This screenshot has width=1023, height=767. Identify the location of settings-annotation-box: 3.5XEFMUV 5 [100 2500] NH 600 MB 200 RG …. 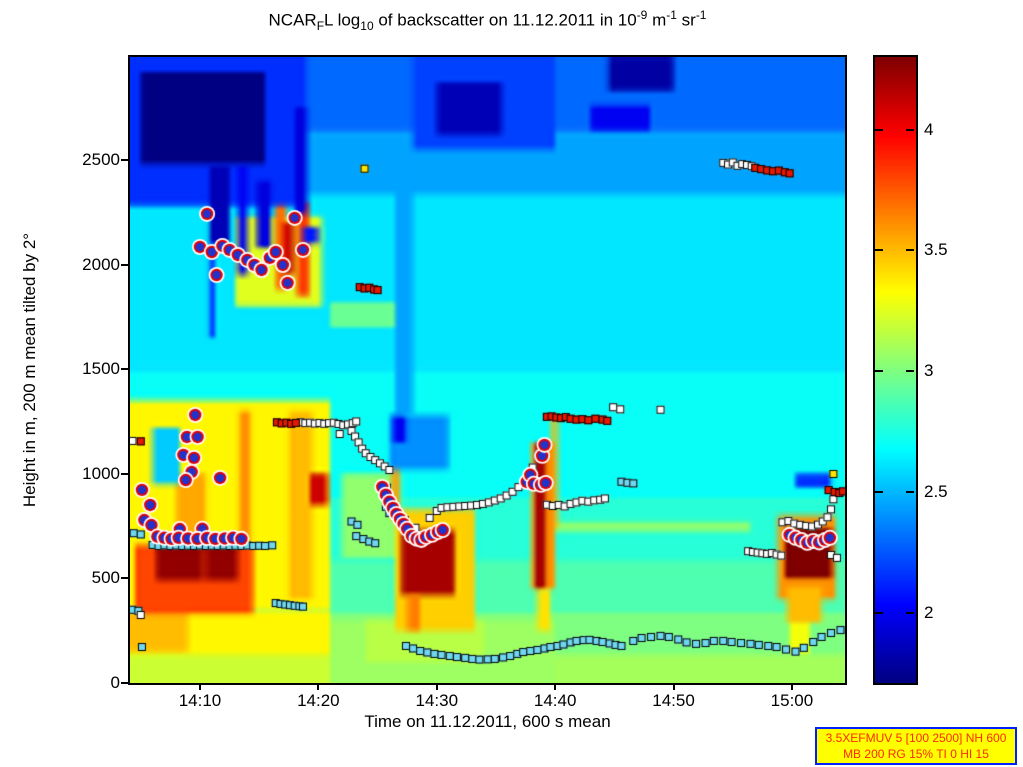
(916, 746).